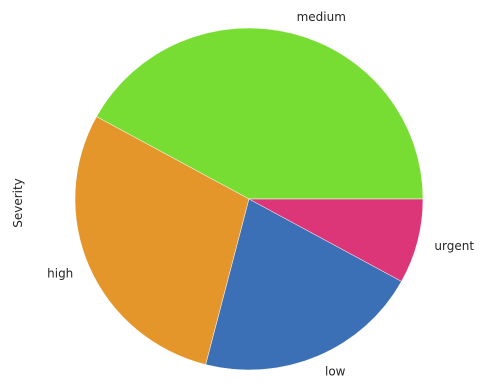  Describe the element at coordinates (18, 203) in the screenshot. I see `y-axis-label: Severity` at that location.